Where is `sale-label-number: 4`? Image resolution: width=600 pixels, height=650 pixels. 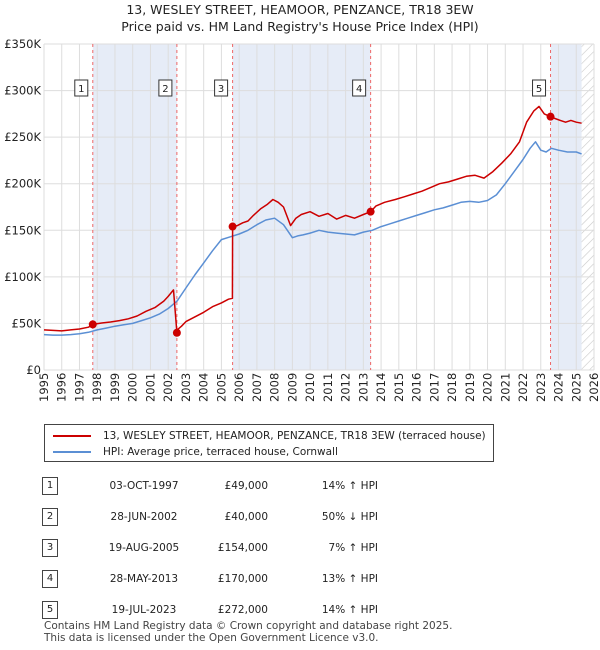 sale-label-number: 4 is located at coordinates (359, 89).